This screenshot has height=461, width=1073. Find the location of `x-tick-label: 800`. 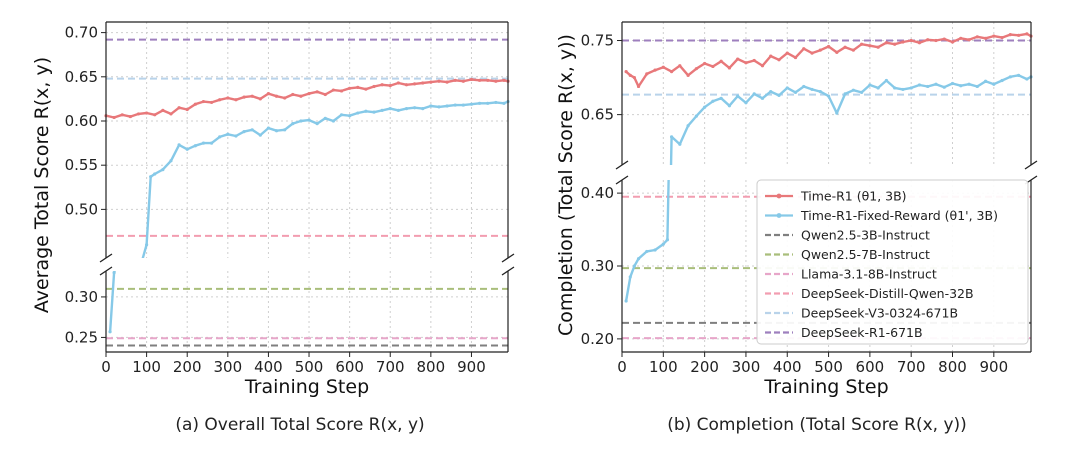

x-tick-label: 800 is located at coordinates (431, 367).